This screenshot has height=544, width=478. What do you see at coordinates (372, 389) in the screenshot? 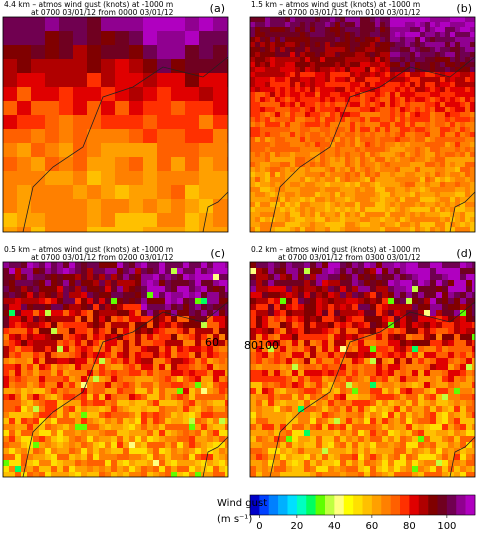
I see `coastline` at bounding box center [372, 389].